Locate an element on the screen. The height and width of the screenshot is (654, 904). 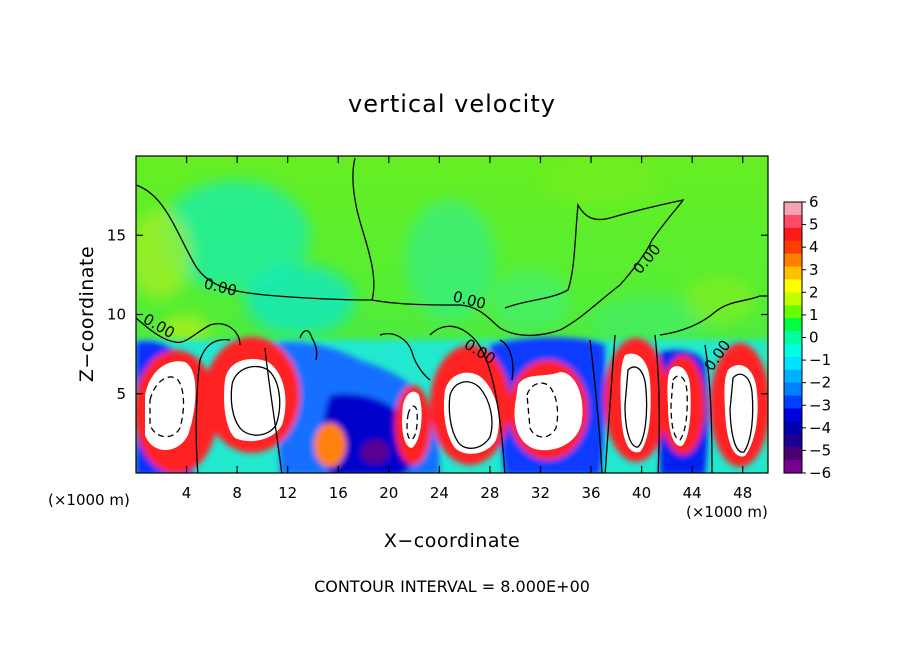
colorbar-tick-label: −6 is located at coordinates (820, 473).